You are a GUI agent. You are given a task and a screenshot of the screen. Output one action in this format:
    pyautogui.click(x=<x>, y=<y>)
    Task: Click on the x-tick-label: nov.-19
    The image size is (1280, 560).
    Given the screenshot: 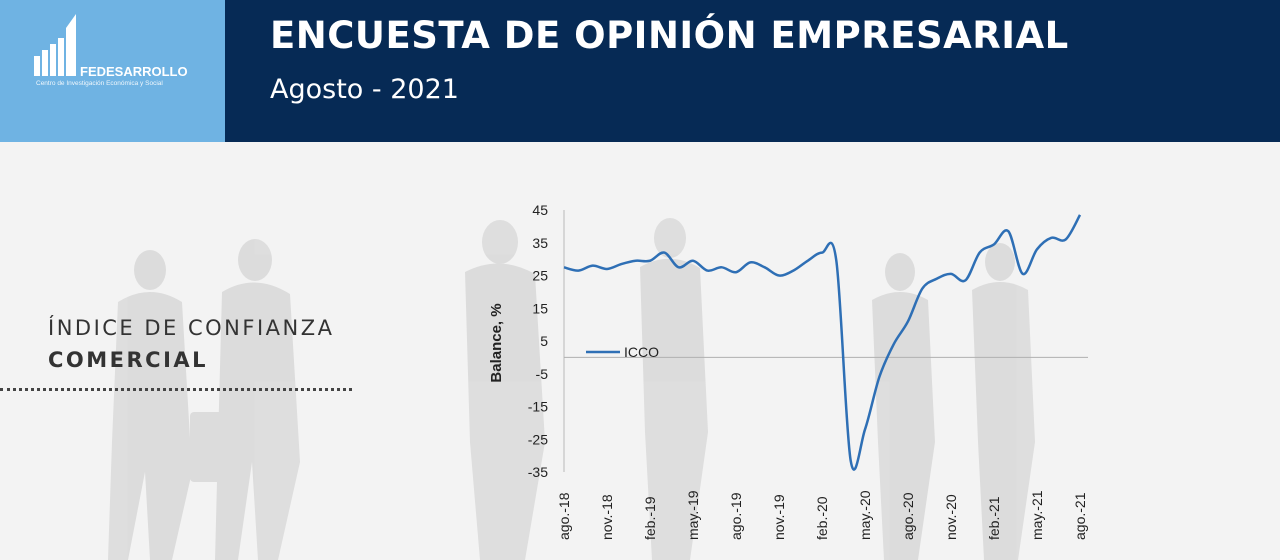 What is the action you would take?
    pyautogui.click(x=779, y=517)
    